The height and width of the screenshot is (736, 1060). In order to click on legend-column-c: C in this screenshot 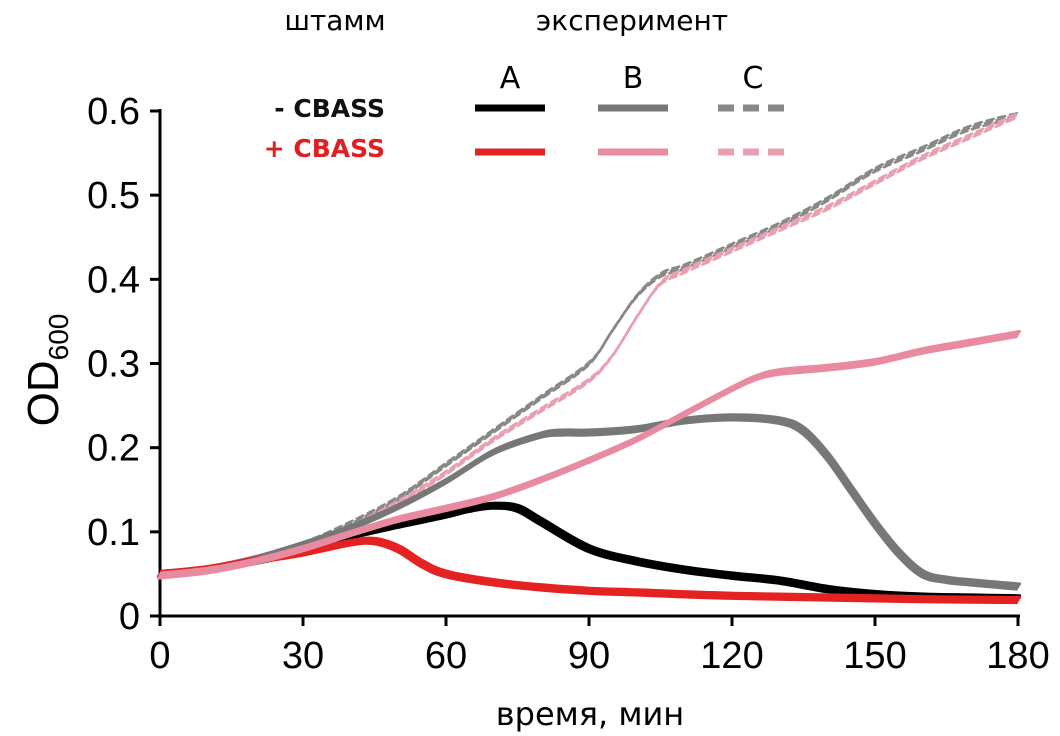, I will do `click(753, 78)`.